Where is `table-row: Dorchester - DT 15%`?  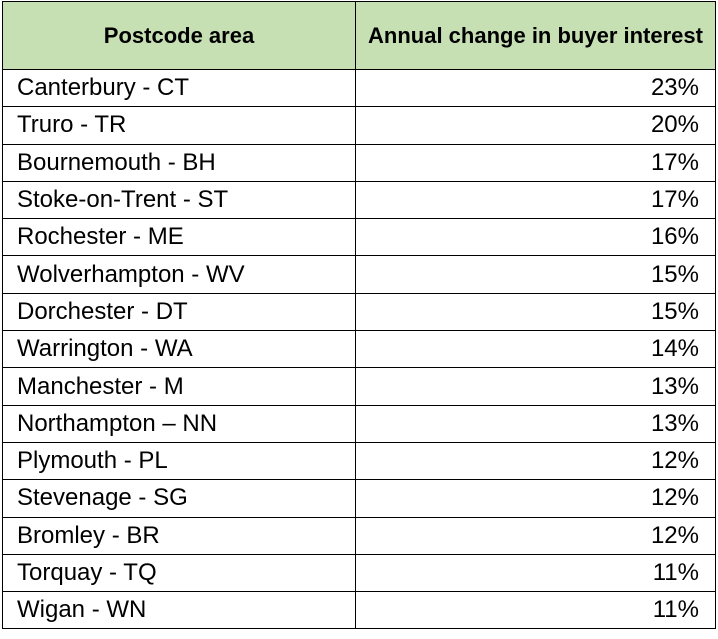
table-row: Dorchester - DT 15% is located at coordinates (359, 312).